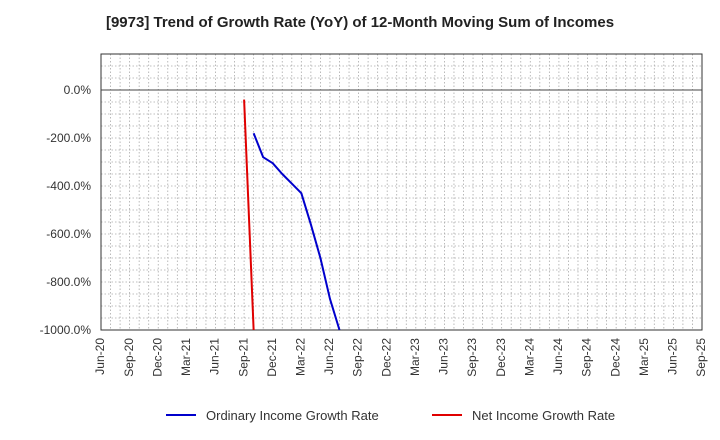 This screenshot has width=720, height=440. What do you see at coordinates (68, 282) in the screenshot?
I see `y-tick-label: -800.0%` at bounding box center [68, 282].